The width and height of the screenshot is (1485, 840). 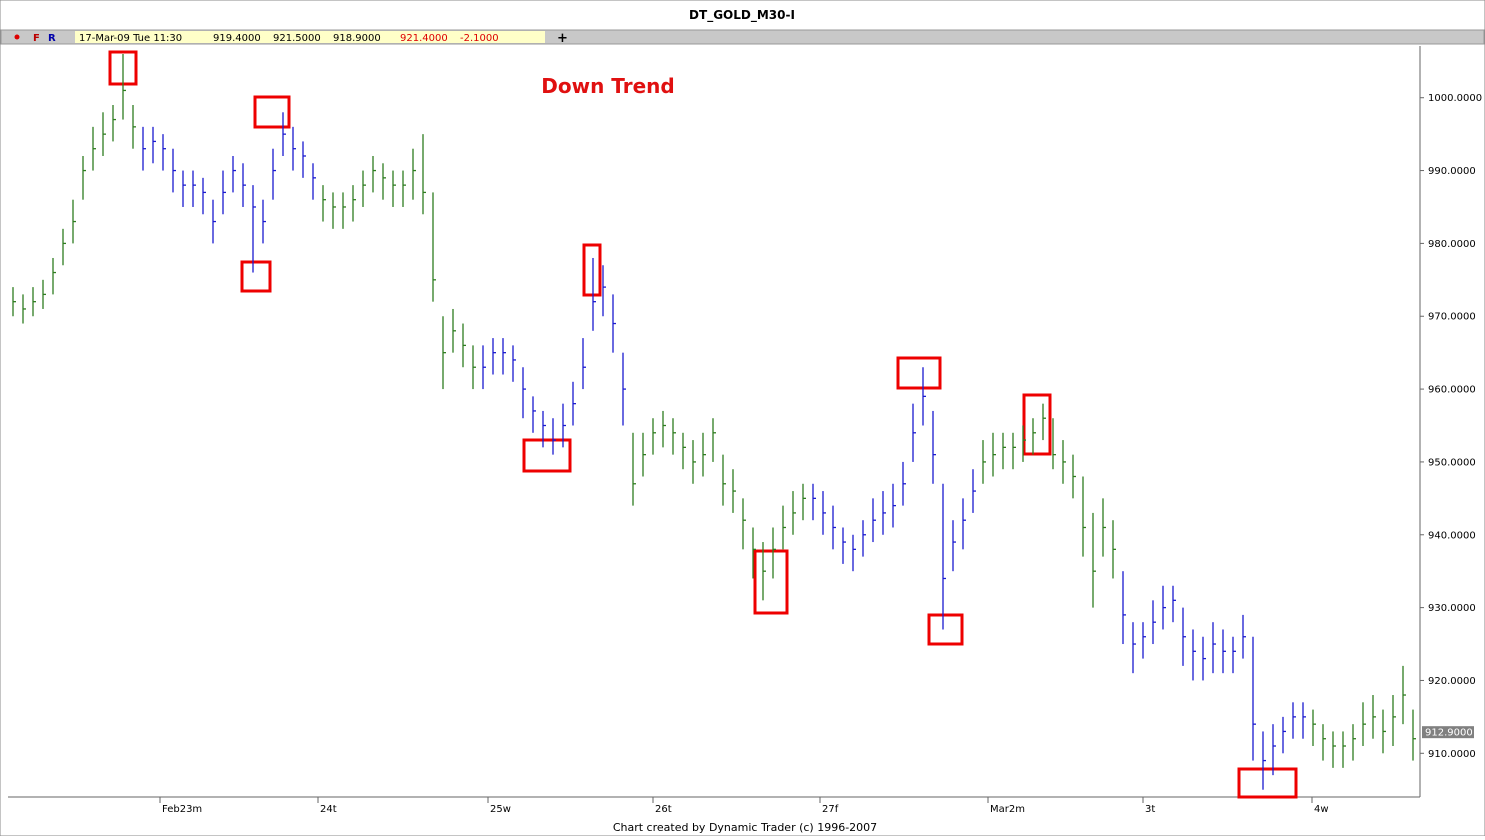 I want to click on x-tick-label: 27f, so click(x=830, y=809).